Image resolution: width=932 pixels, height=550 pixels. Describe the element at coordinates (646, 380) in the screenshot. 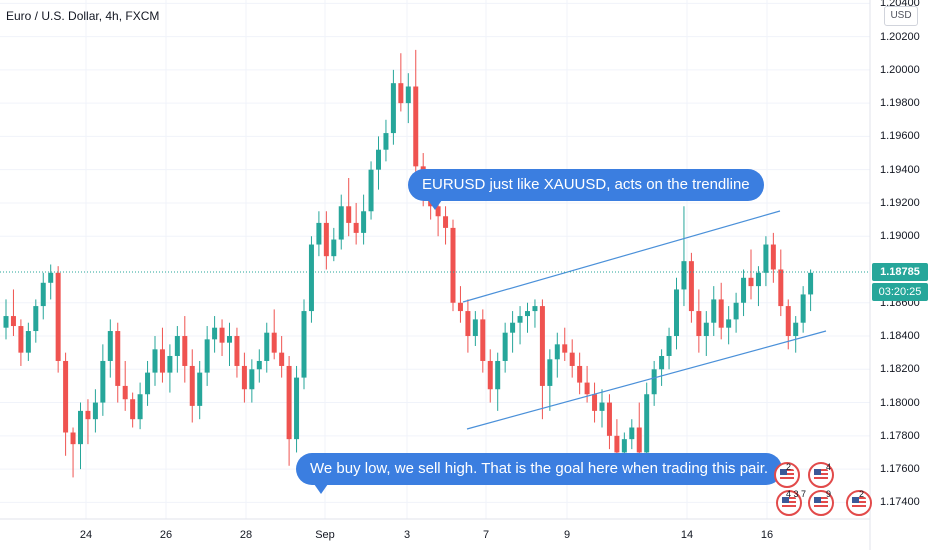

I see `lower-trendline` at that location.